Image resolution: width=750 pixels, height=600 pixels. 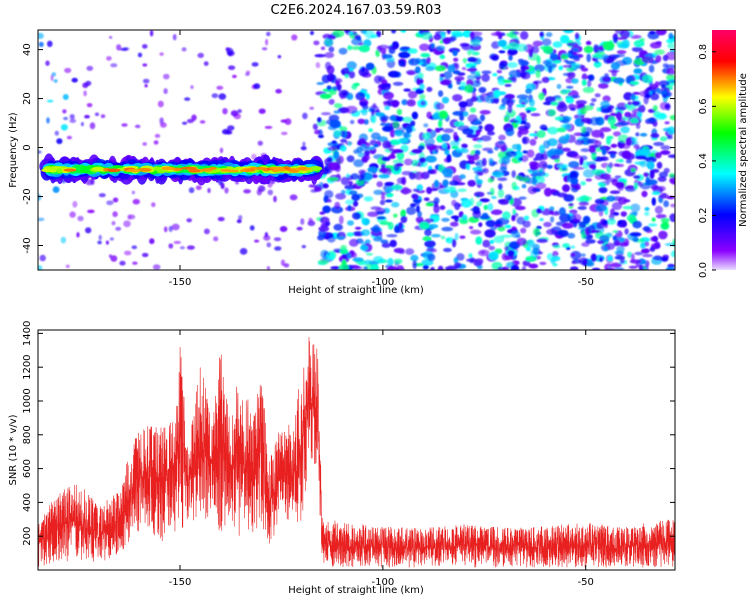 I want to click on y-tick-label: 800, so click(x=27, y=434).